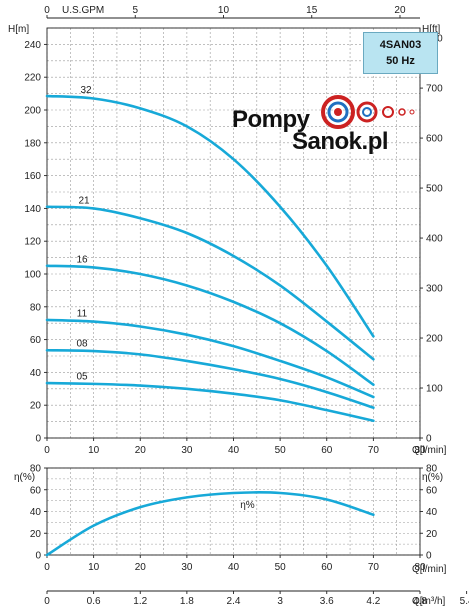  What do you see at coordinates (32, 176) in the screenshot?
I see `tick-label-left: 160` at bounding box center [32, 176].